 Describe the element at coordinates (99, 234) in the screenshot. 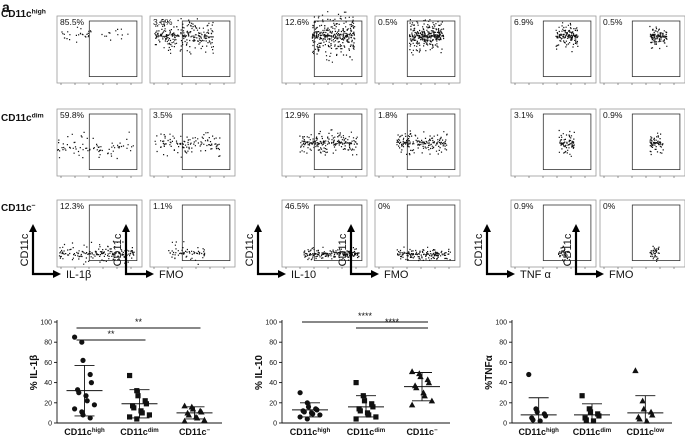

I see `flow-plot: 12.3%` at that location.